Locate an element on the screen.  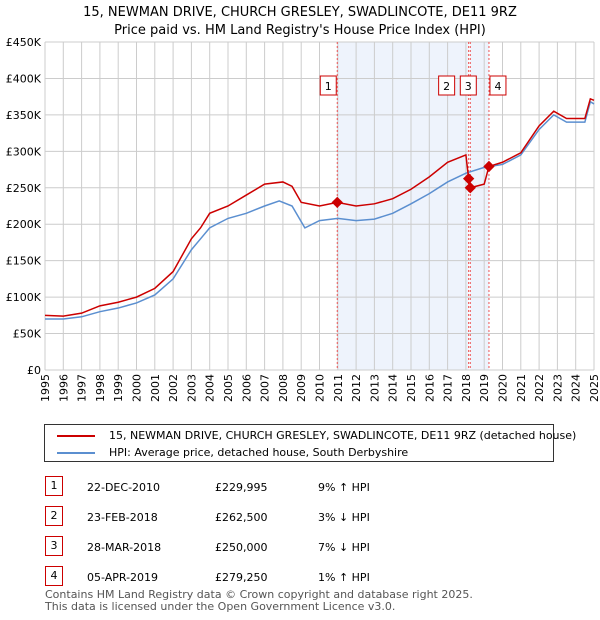
x-tick-label: 2004 is located at coordinates (210, 388).